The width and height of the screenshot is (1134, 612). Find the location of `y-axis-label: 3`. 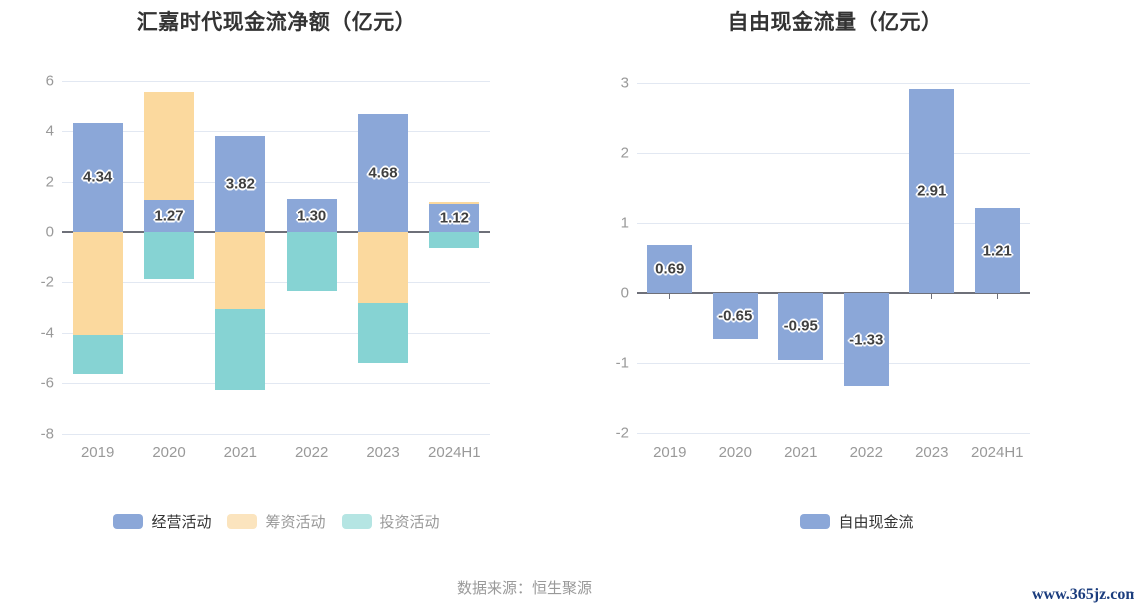

y-axis-label: 3 is located at coordinates (624, 83).